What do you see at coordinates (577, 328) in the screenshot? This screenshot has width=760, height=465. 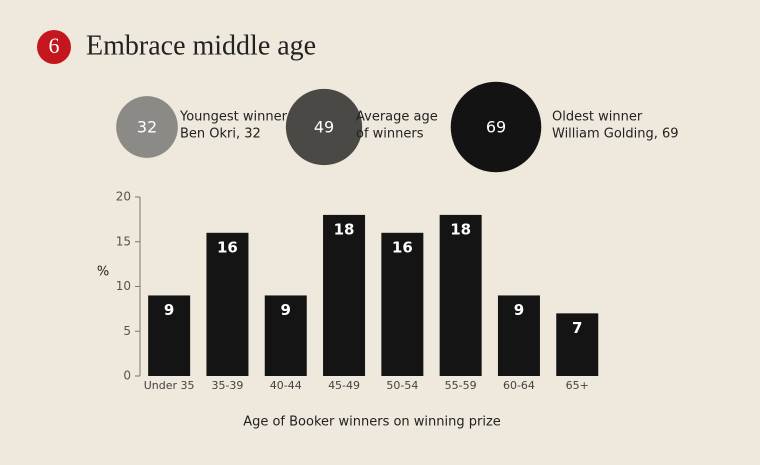 I see `data-label: 7` at bounding box center [577, 328].